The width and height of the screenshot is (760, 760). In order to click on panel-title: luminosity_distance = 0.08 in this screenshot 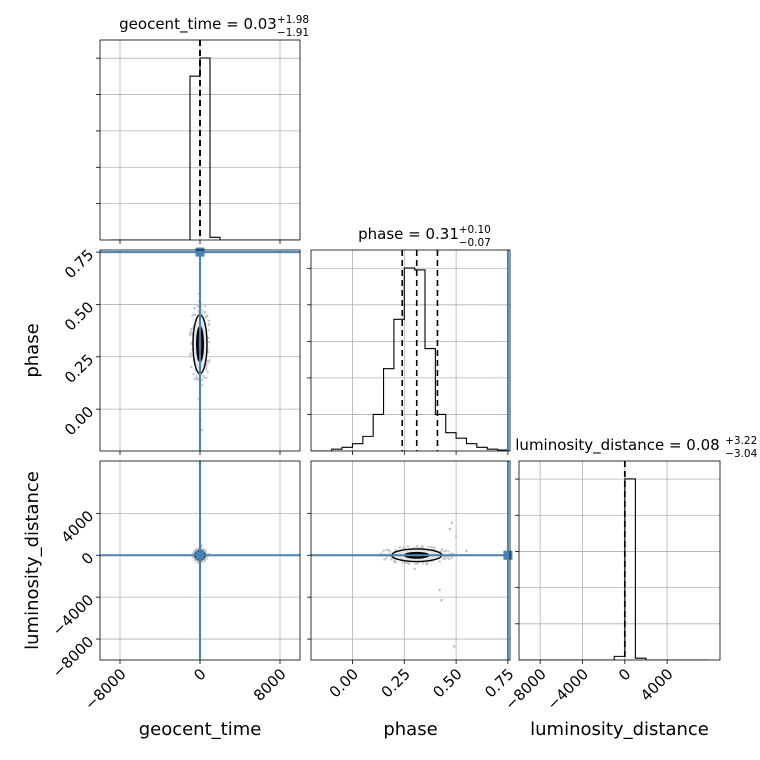, I will do `click(617, 445)`.